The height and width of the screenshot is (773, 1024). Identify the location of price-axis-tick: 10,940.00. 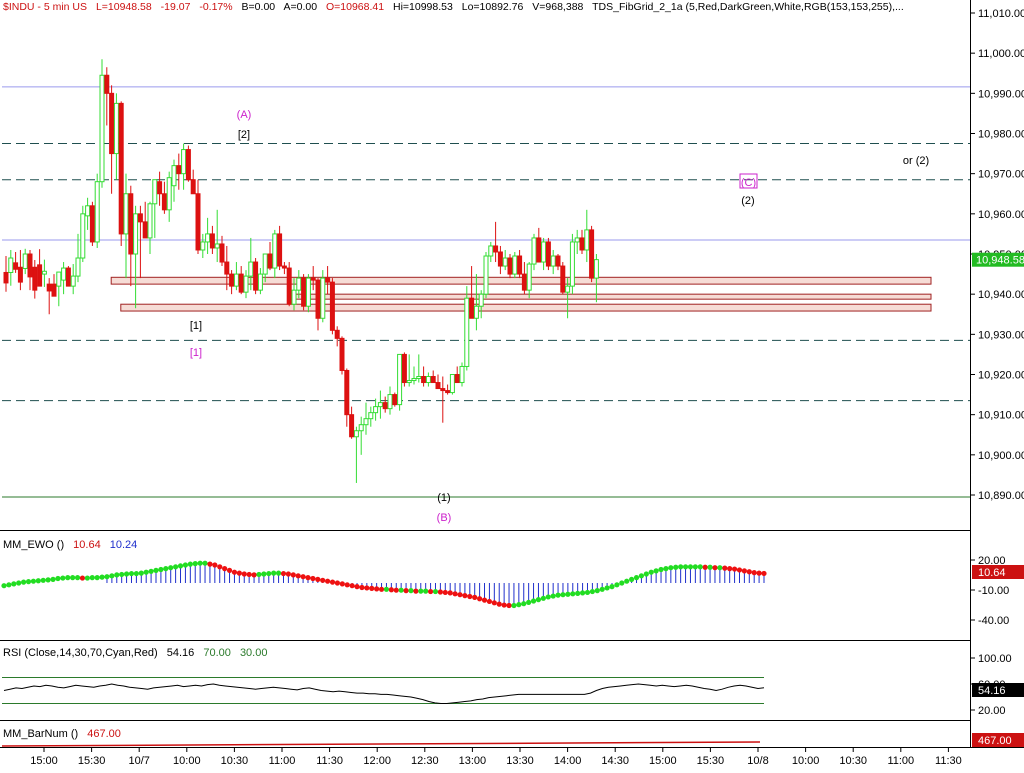
(1001, 295).